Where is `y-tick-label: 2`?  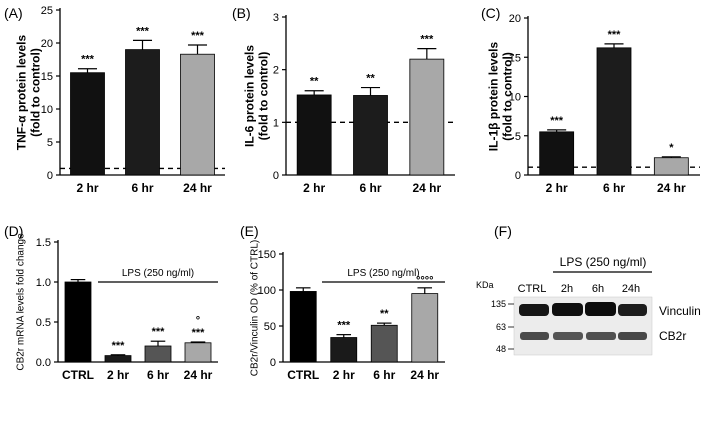 y-tick-label: 2 is located at coordinates (276, 71).